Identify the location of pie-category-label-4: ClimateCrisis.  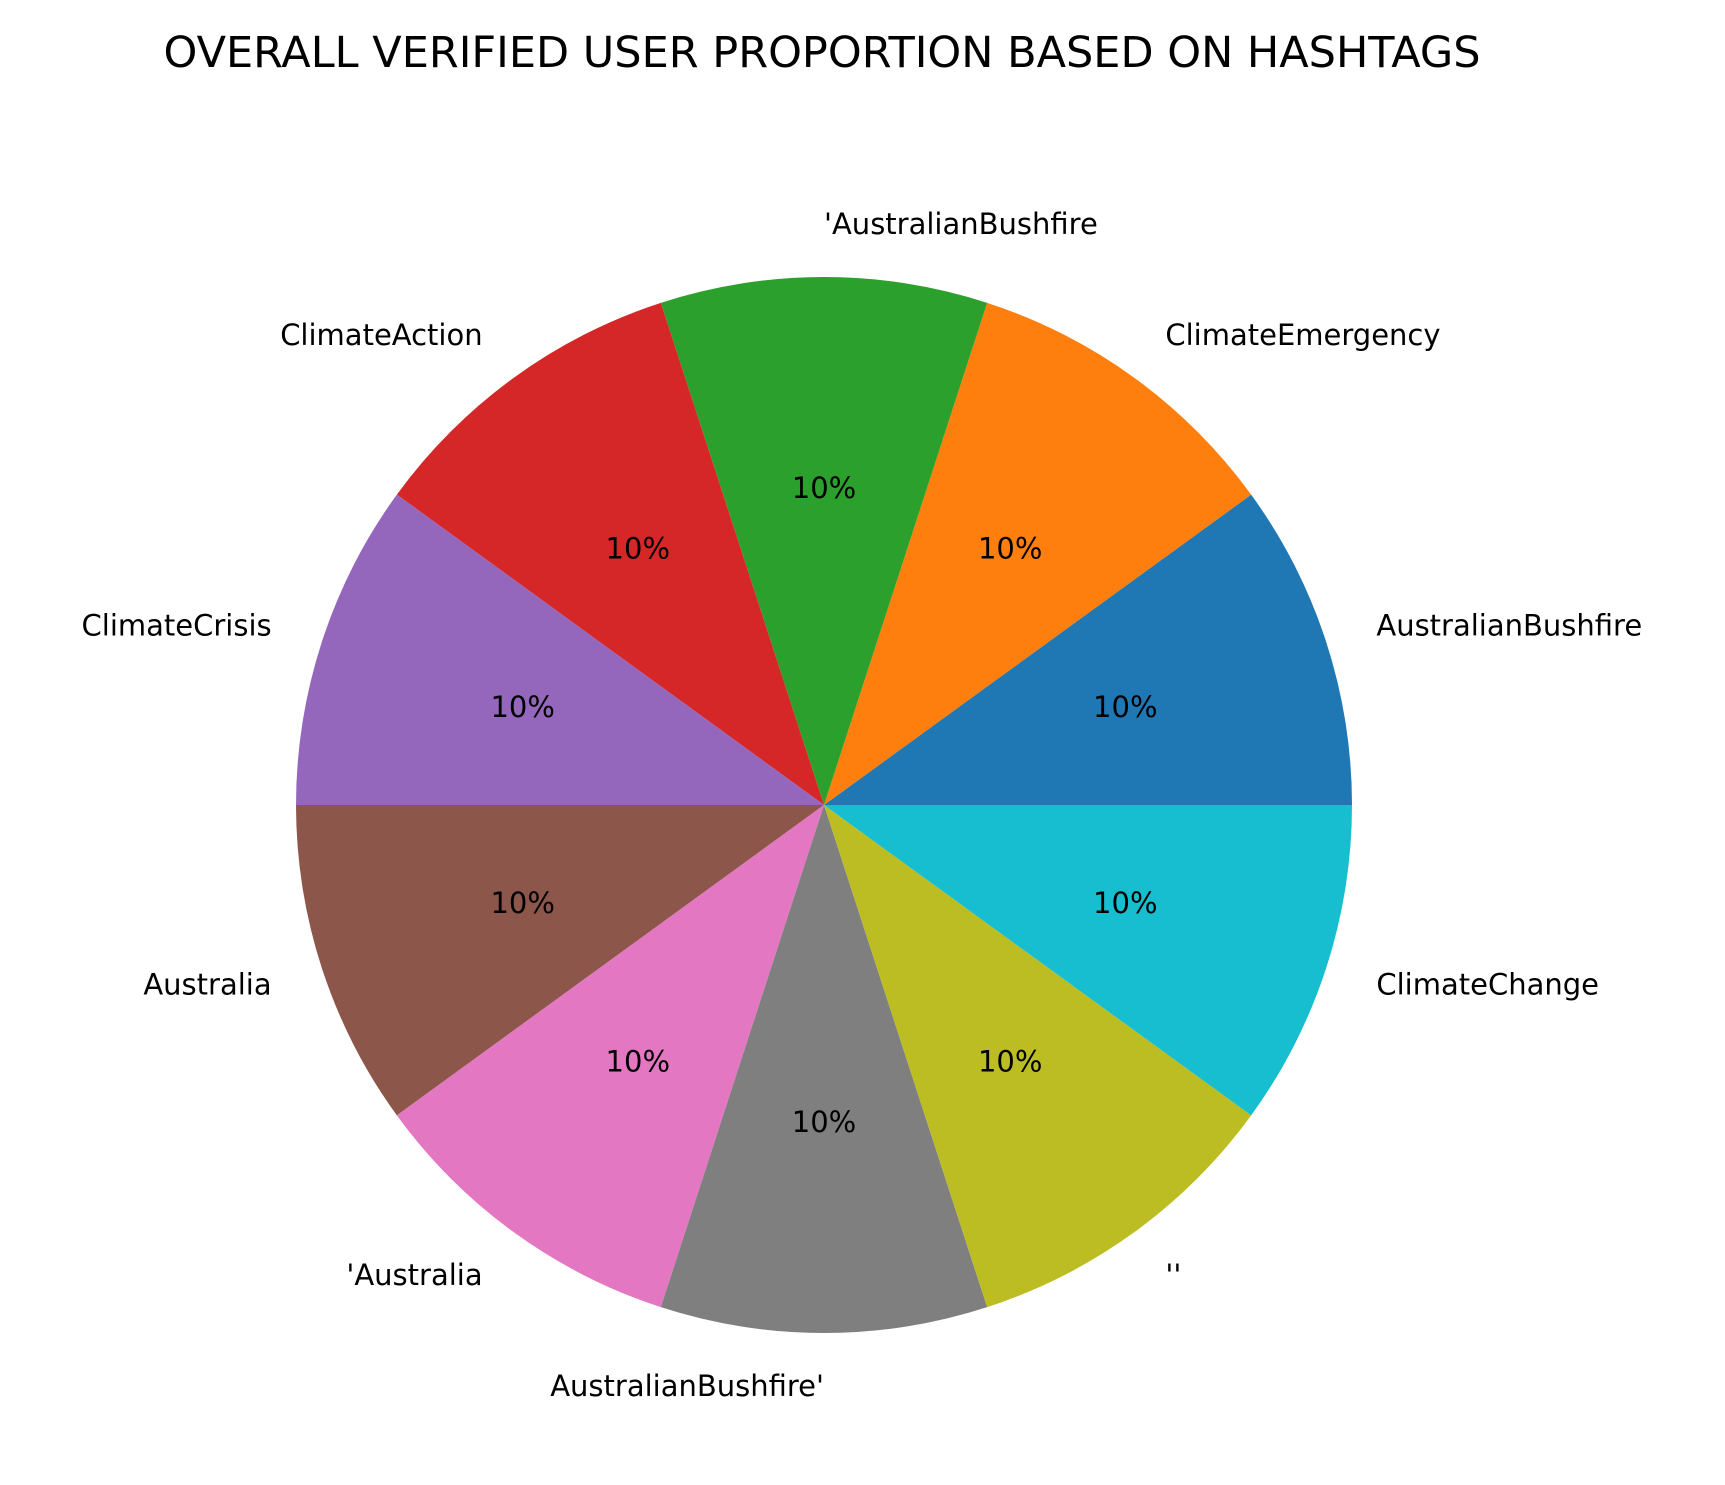
(177, 626).